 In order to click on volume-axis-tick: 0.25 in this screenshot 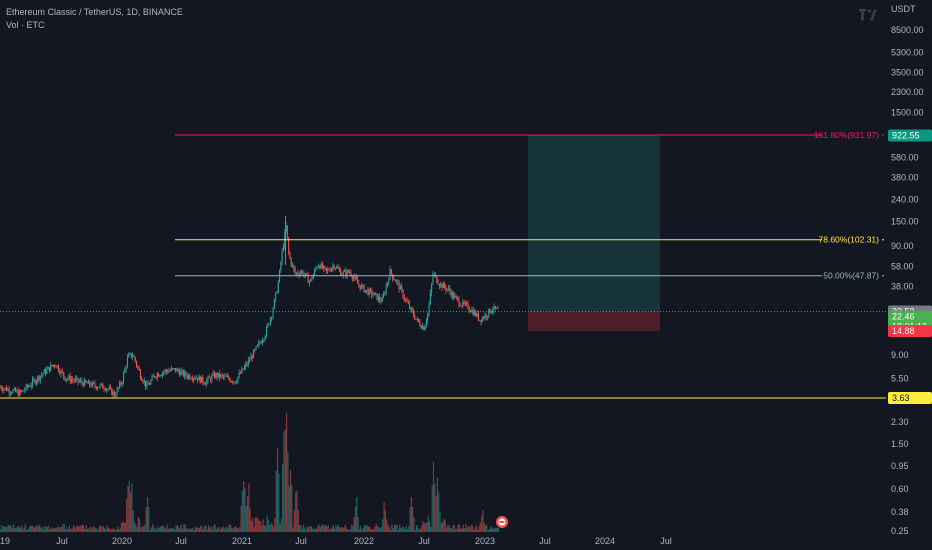, I will do `click(900, 531)`.